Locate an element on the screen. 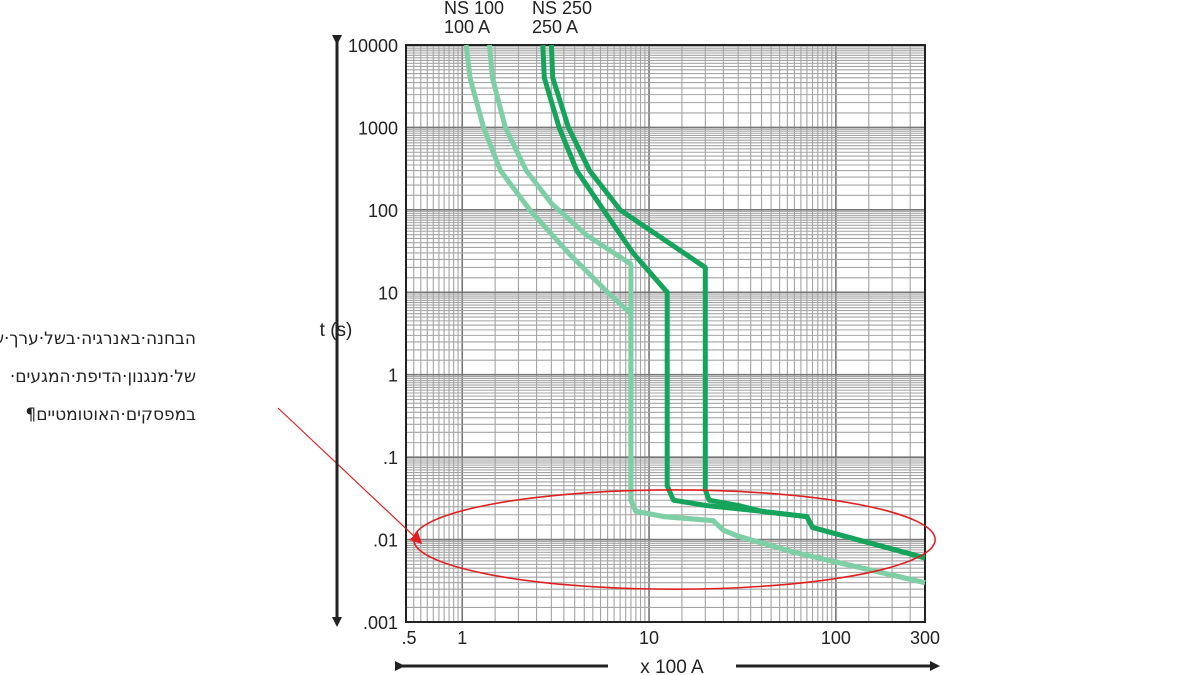  y-tick-label: 10 is located at coordinates (388, 293).